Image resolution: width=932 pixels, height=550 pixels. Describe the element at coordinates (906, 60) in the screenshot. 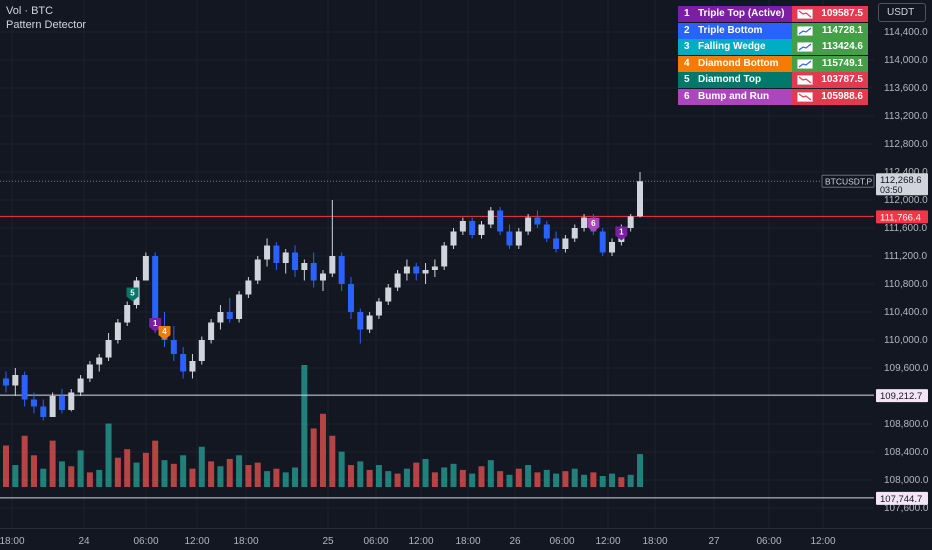

I see `price-tick-label: 114,000.0` at that location.